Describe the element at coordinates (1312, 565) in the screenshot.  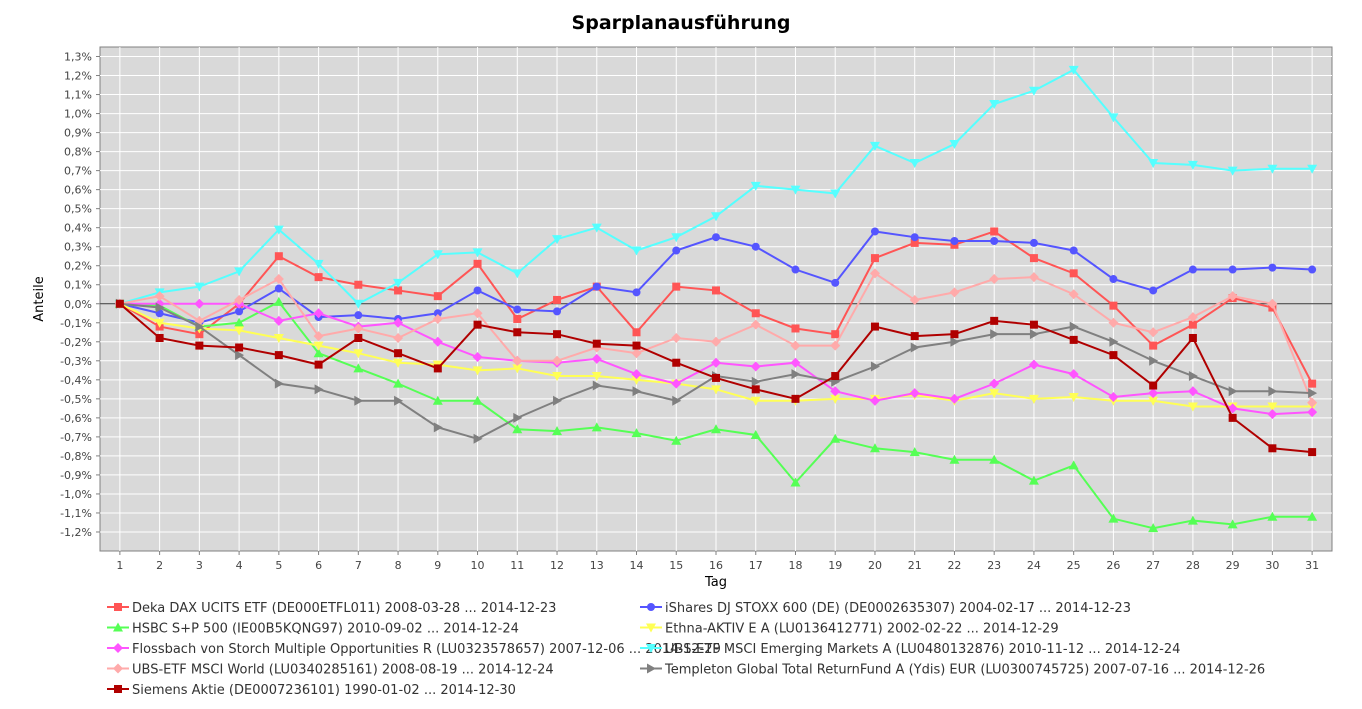
I see `x-tick-label: 31` at that location.